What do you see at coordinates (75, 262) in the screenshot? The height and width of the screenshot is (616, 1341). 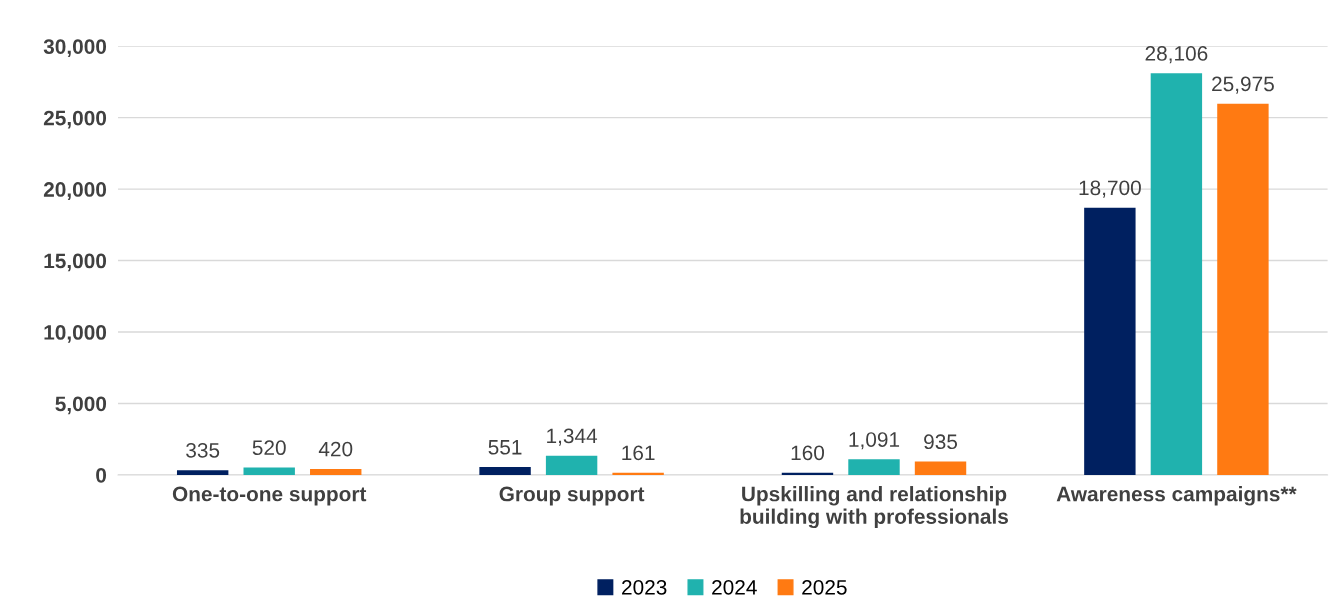 I see `y-tick-label: 15,000` at bounding box center [75, 262].